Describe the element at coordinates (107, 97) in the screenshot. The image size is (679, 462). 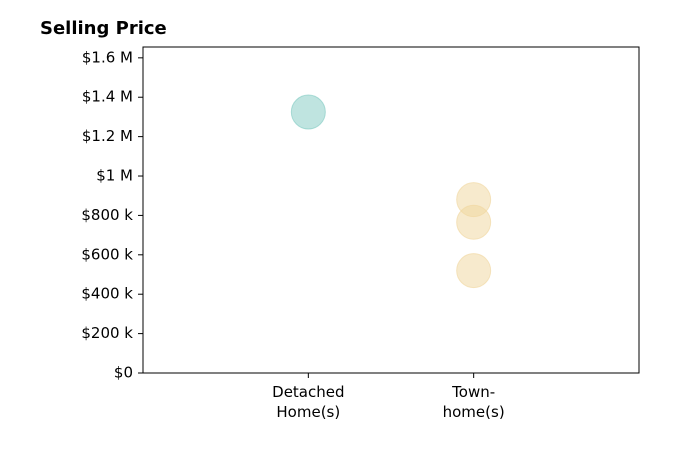
I see `y-tick-label: $1.4 M` at that location.